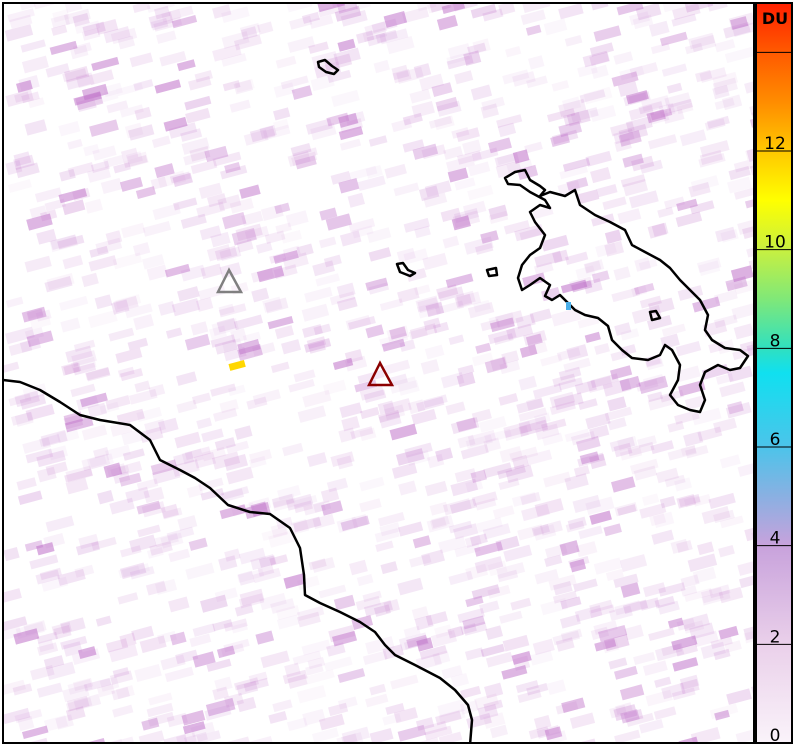 The width and height of the screenshot is (795, 746). What do you see at coordinates (775, 736) in the screenshot?
I see `colorbar-tick-label: 0` at bounding box center [775, 736].